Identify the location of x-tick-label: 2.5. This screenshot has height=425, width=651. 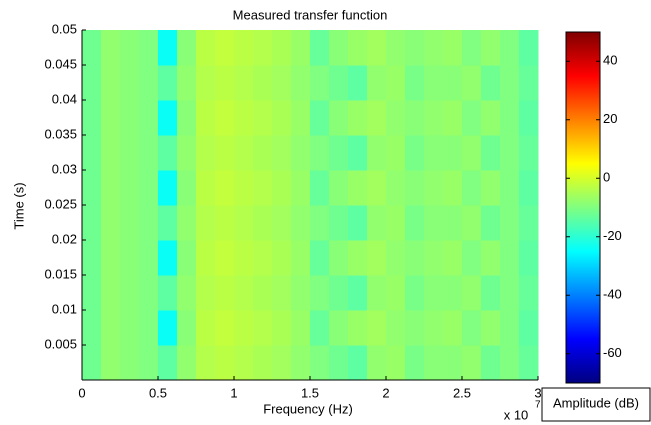
(462, 392).